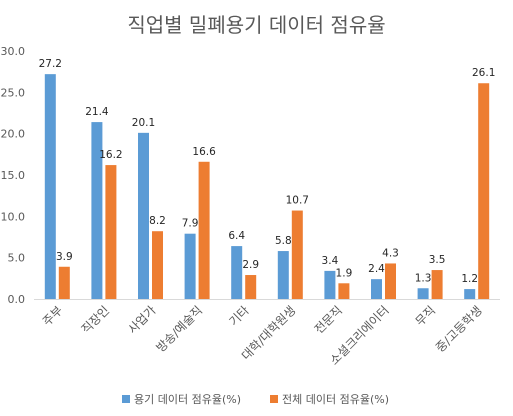  What do you see at coordinates (250, 265) in the screenshot?
I see `data-label-total-4: 2.9` at bounding box center [250, 265].